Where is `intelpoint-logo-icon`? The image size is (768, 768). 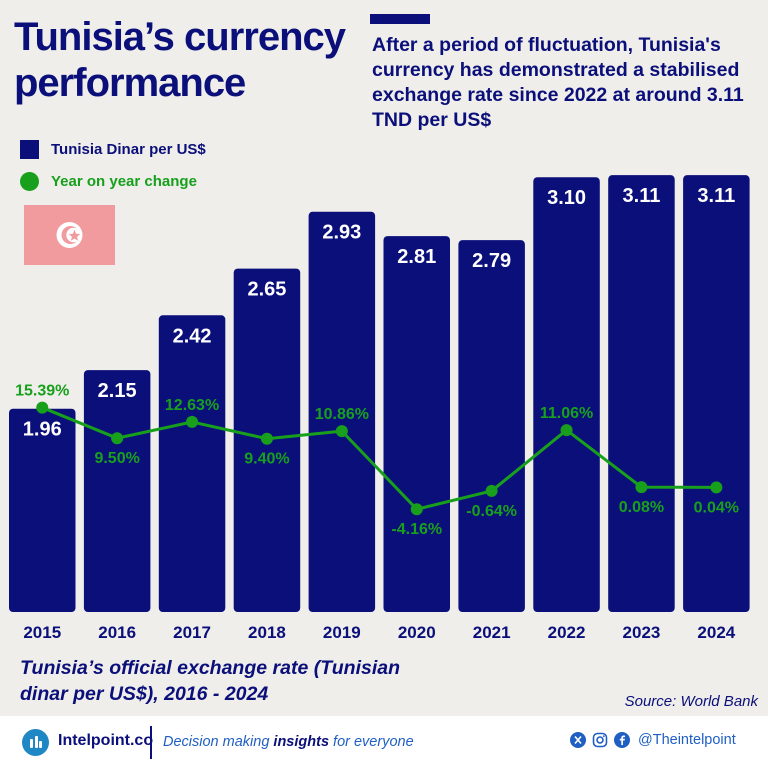
intelpoint-logo-icon is located at coordinates (35, 742).